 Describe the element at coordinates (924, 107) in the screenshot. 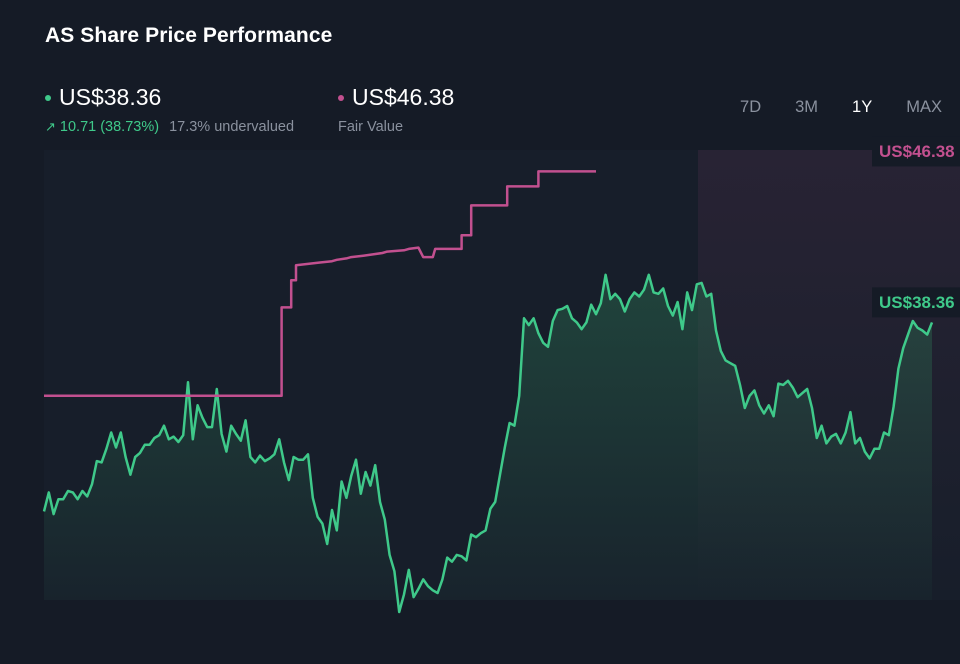

I see `range-tab-max: MAX` at that location.